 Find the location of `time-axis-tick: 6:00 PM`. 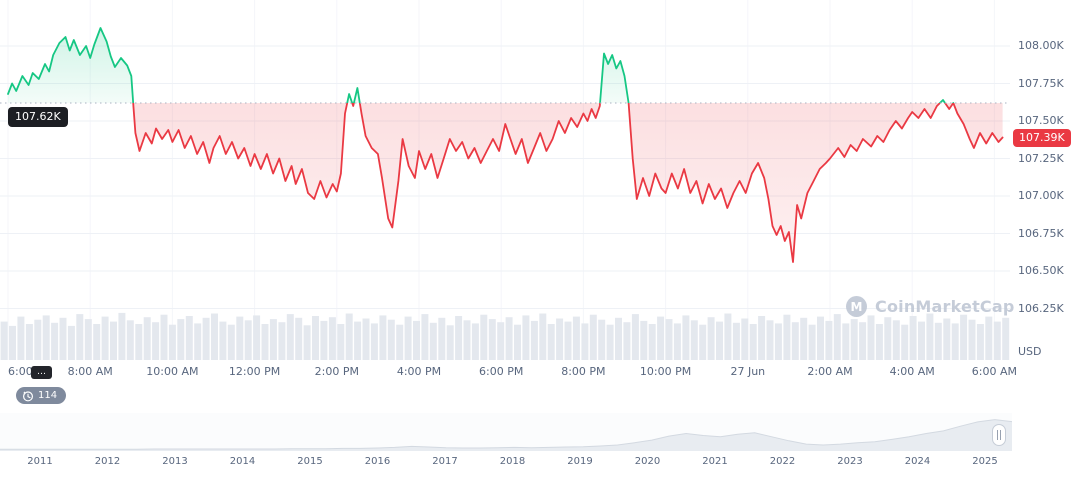

time-axis-tick: 6:00 PM is located at coordinates (501, 371).